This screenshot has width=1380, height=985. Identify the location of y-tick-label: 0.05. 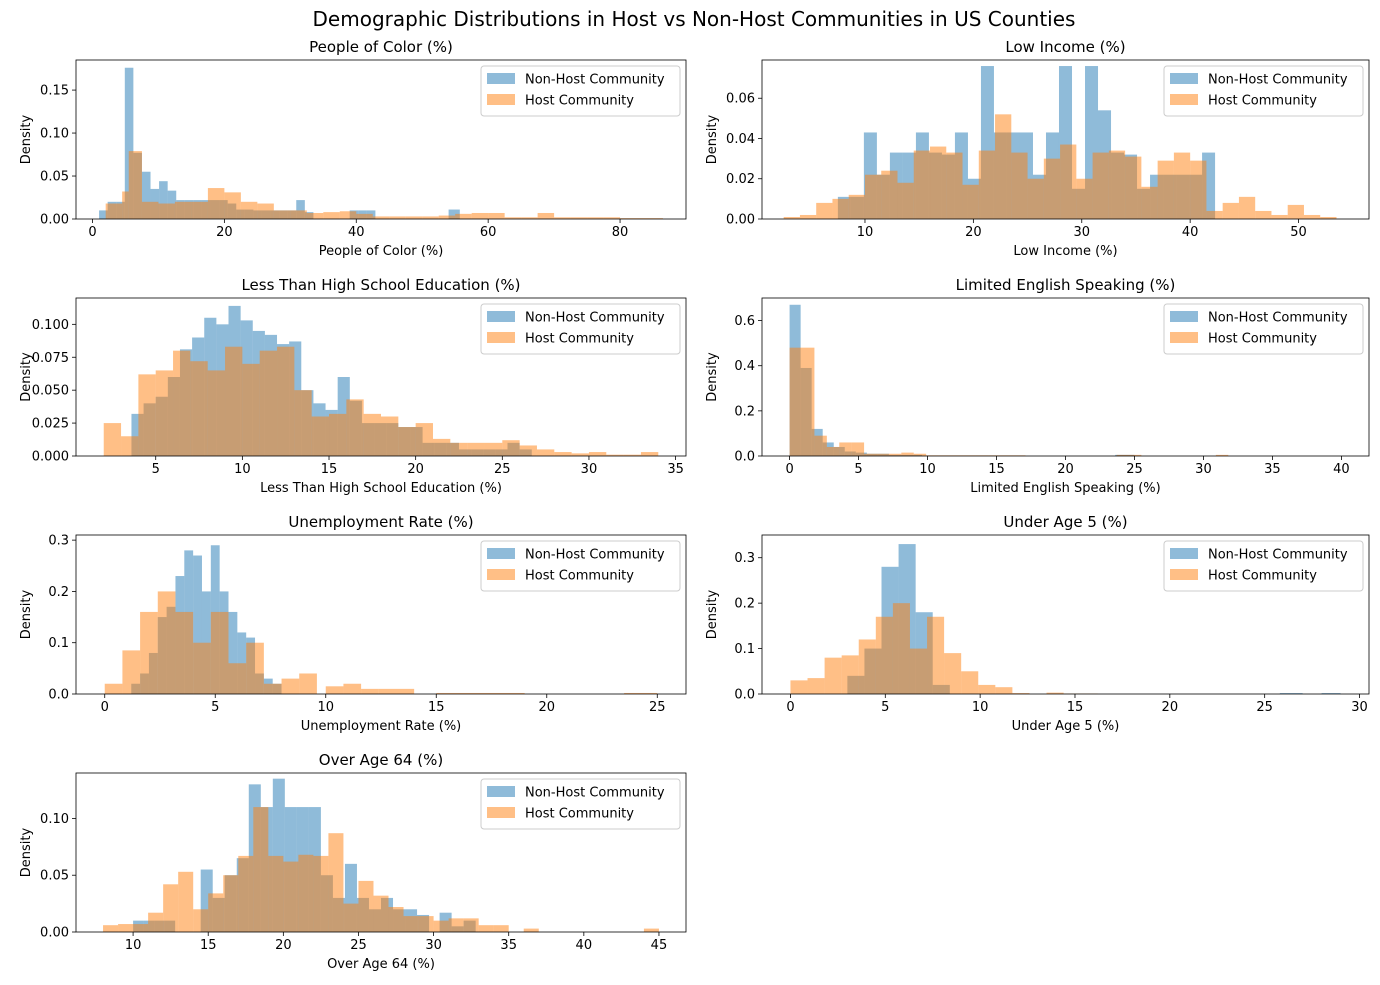
(54, 876).